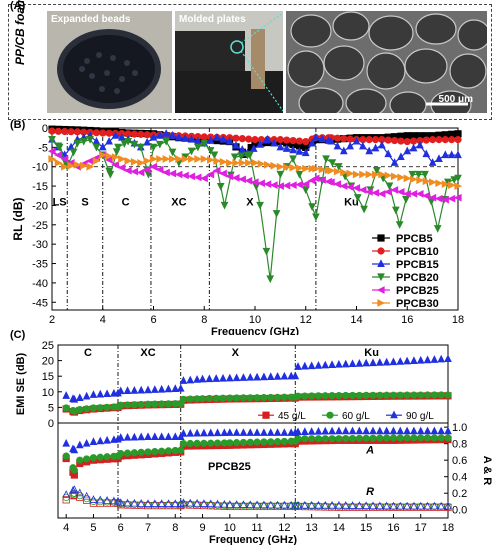 This screenshot has width=500, height=545. What do you see at coordinates (126, 202) in the screenshot?
I see `rl-band-label-2: C` at bounding box center [126, 202].